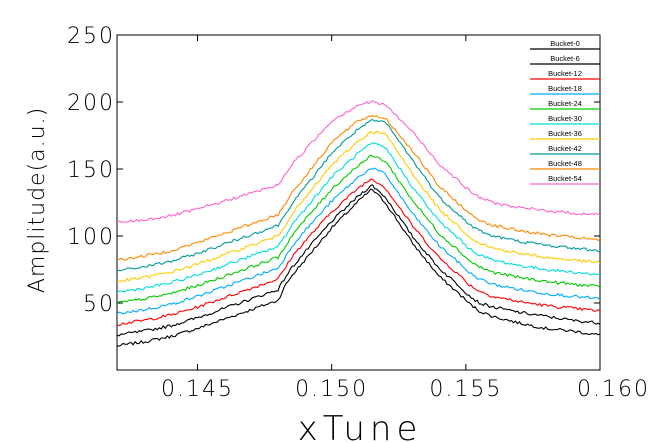 This screenshot has width=653, height=443. What do you see at coordinates (465, 389) in the screenshot?
I see `x-tick-label: 0.155` at bounding box center [465, 389].